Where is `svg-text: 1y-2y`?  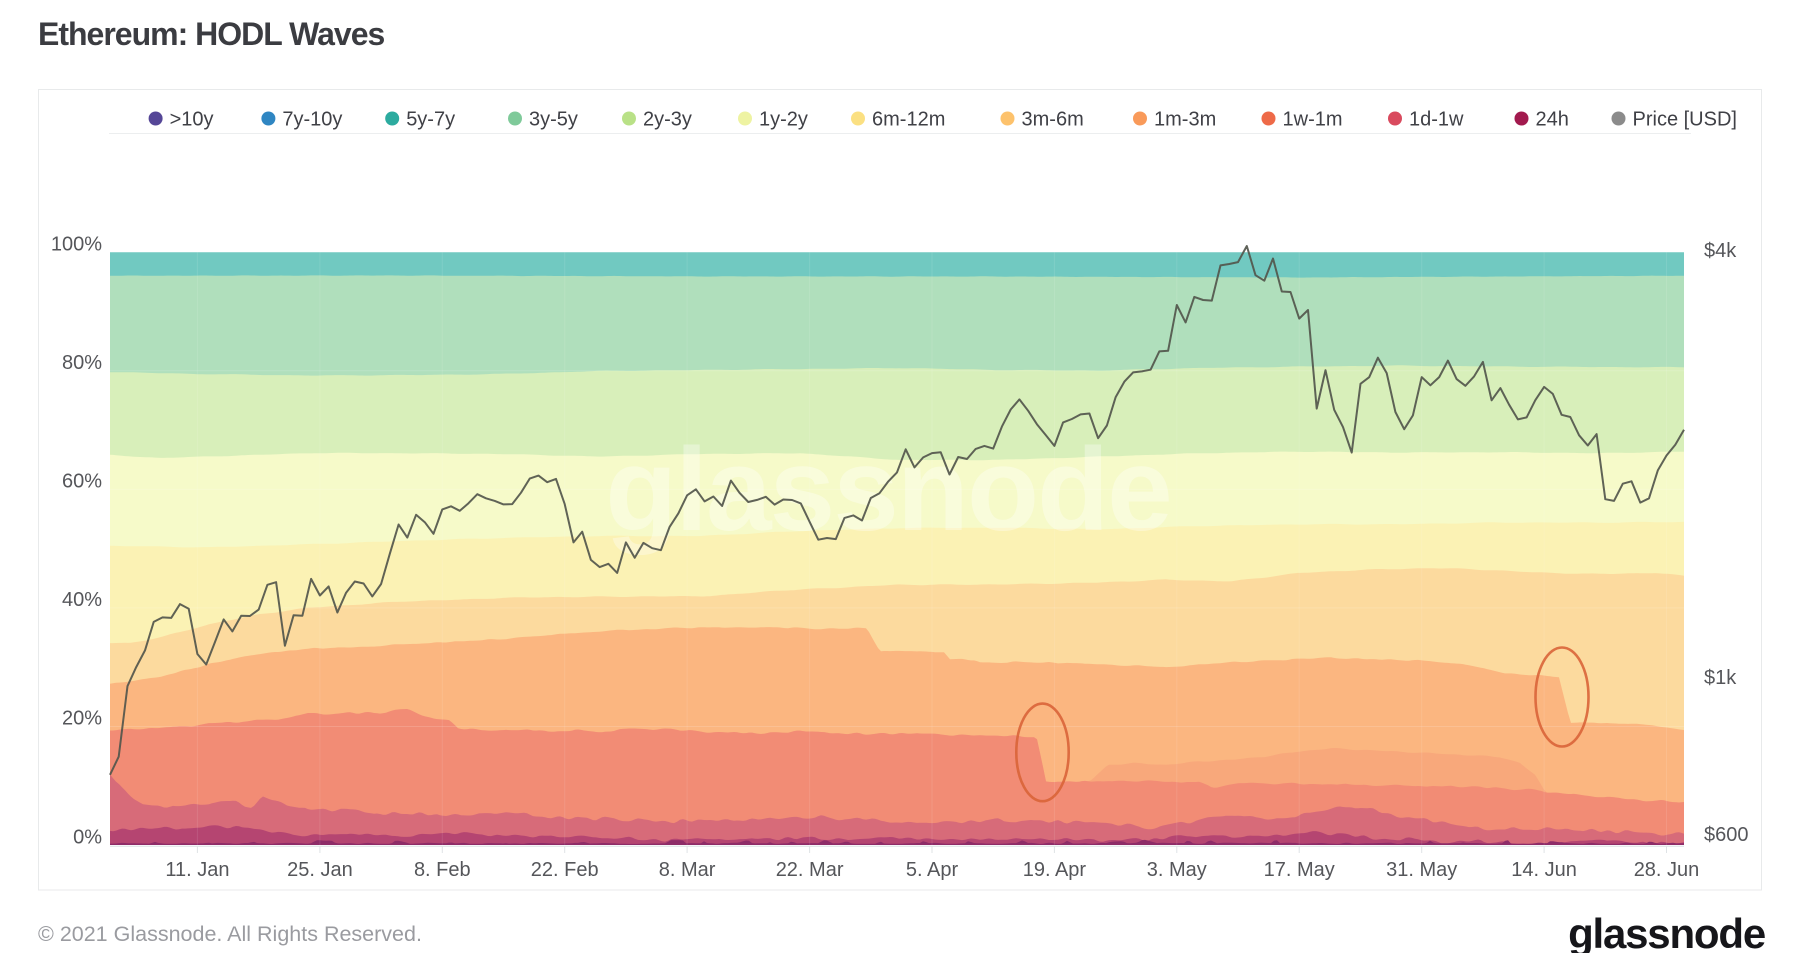
svg-text: 1y-2y is located at coordinates (783, 120).